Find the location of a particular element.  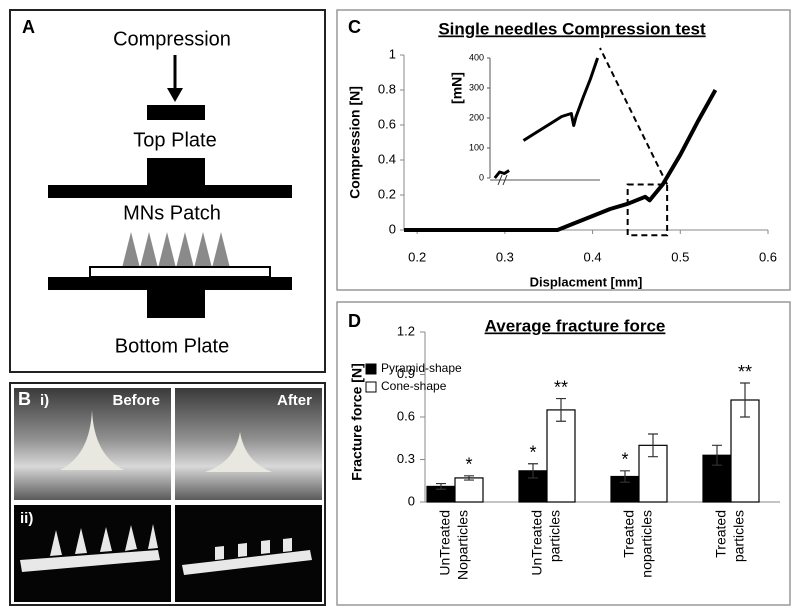

patch-label: MNs Patch is located at coordinates (172, 213).